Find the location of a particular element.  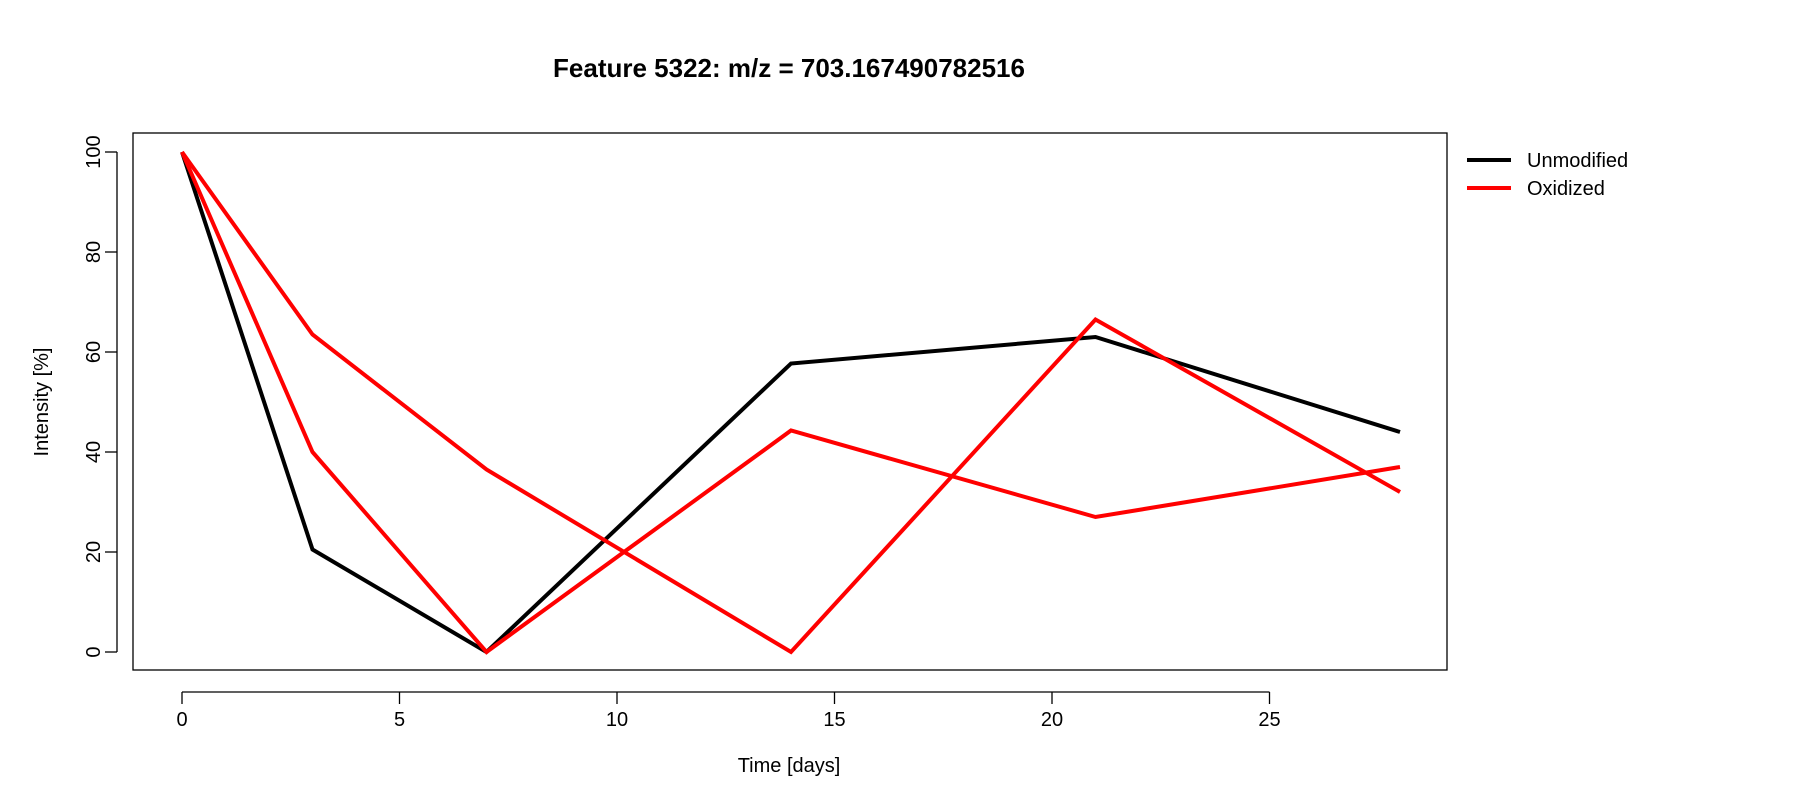

y-tick-label: 40 is located at coordinates (94, 452).